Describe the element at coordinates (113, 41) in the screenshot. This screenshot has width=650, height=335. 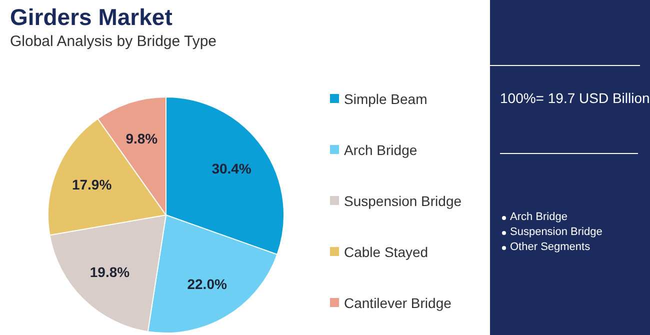
I see `chart-subtitle: Global Analysis by Bridge Type` at that location.